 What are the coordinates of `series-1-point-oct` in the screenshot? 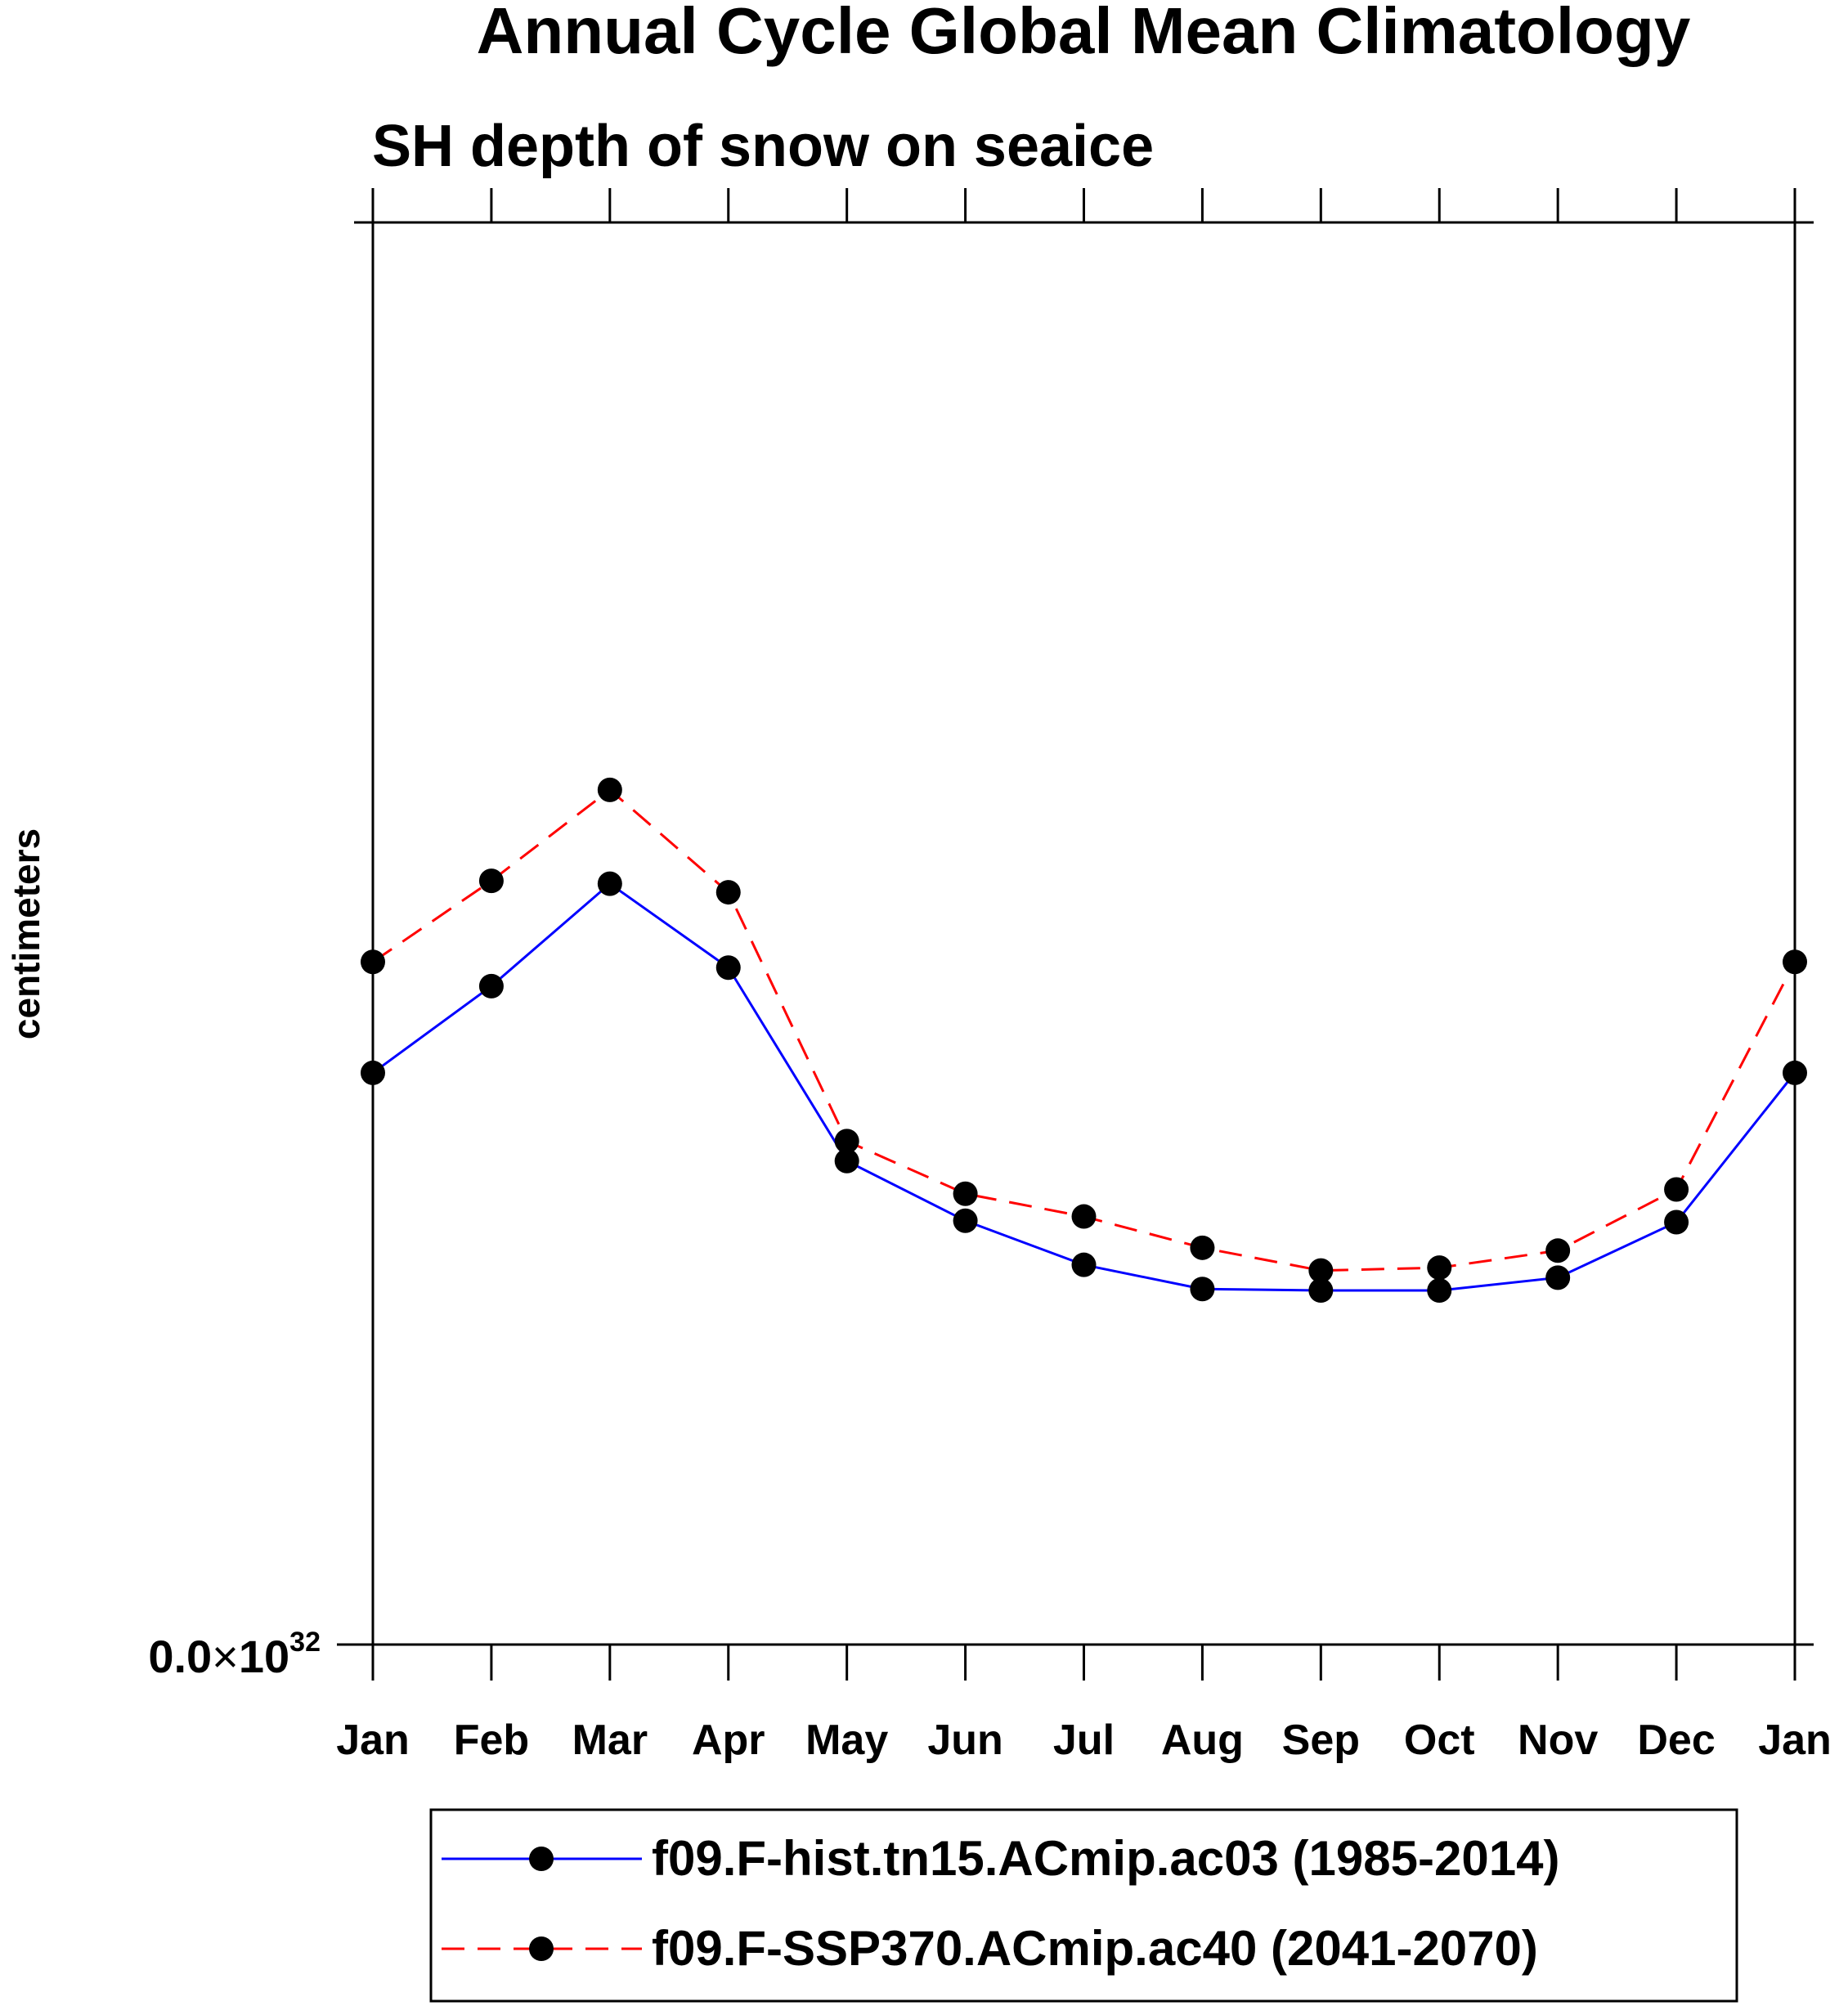 It's located at (1439, 1290).